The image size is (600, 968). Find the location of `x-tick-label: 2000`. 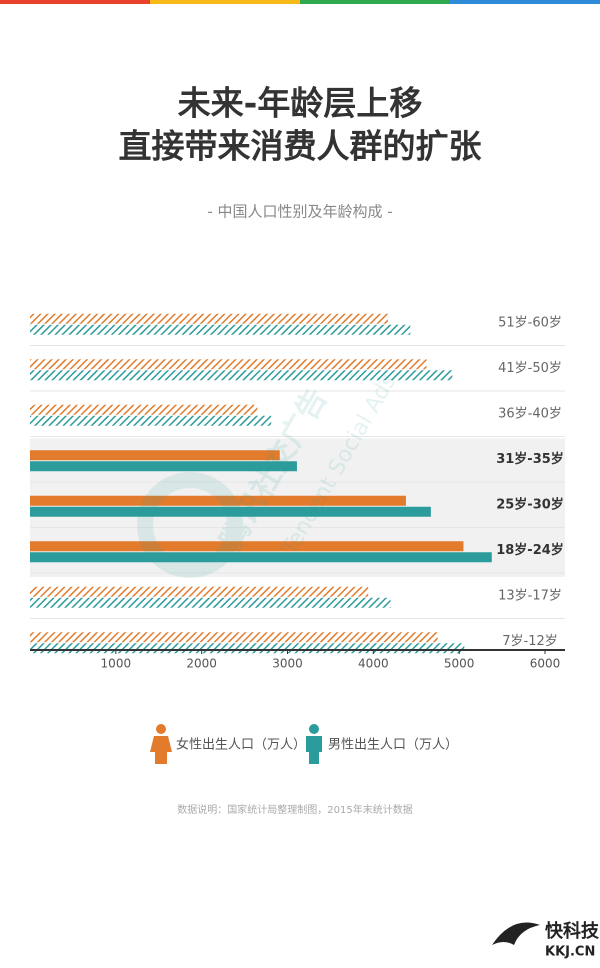

x-tick-label: 2000 is located at coordinates (201, 664).